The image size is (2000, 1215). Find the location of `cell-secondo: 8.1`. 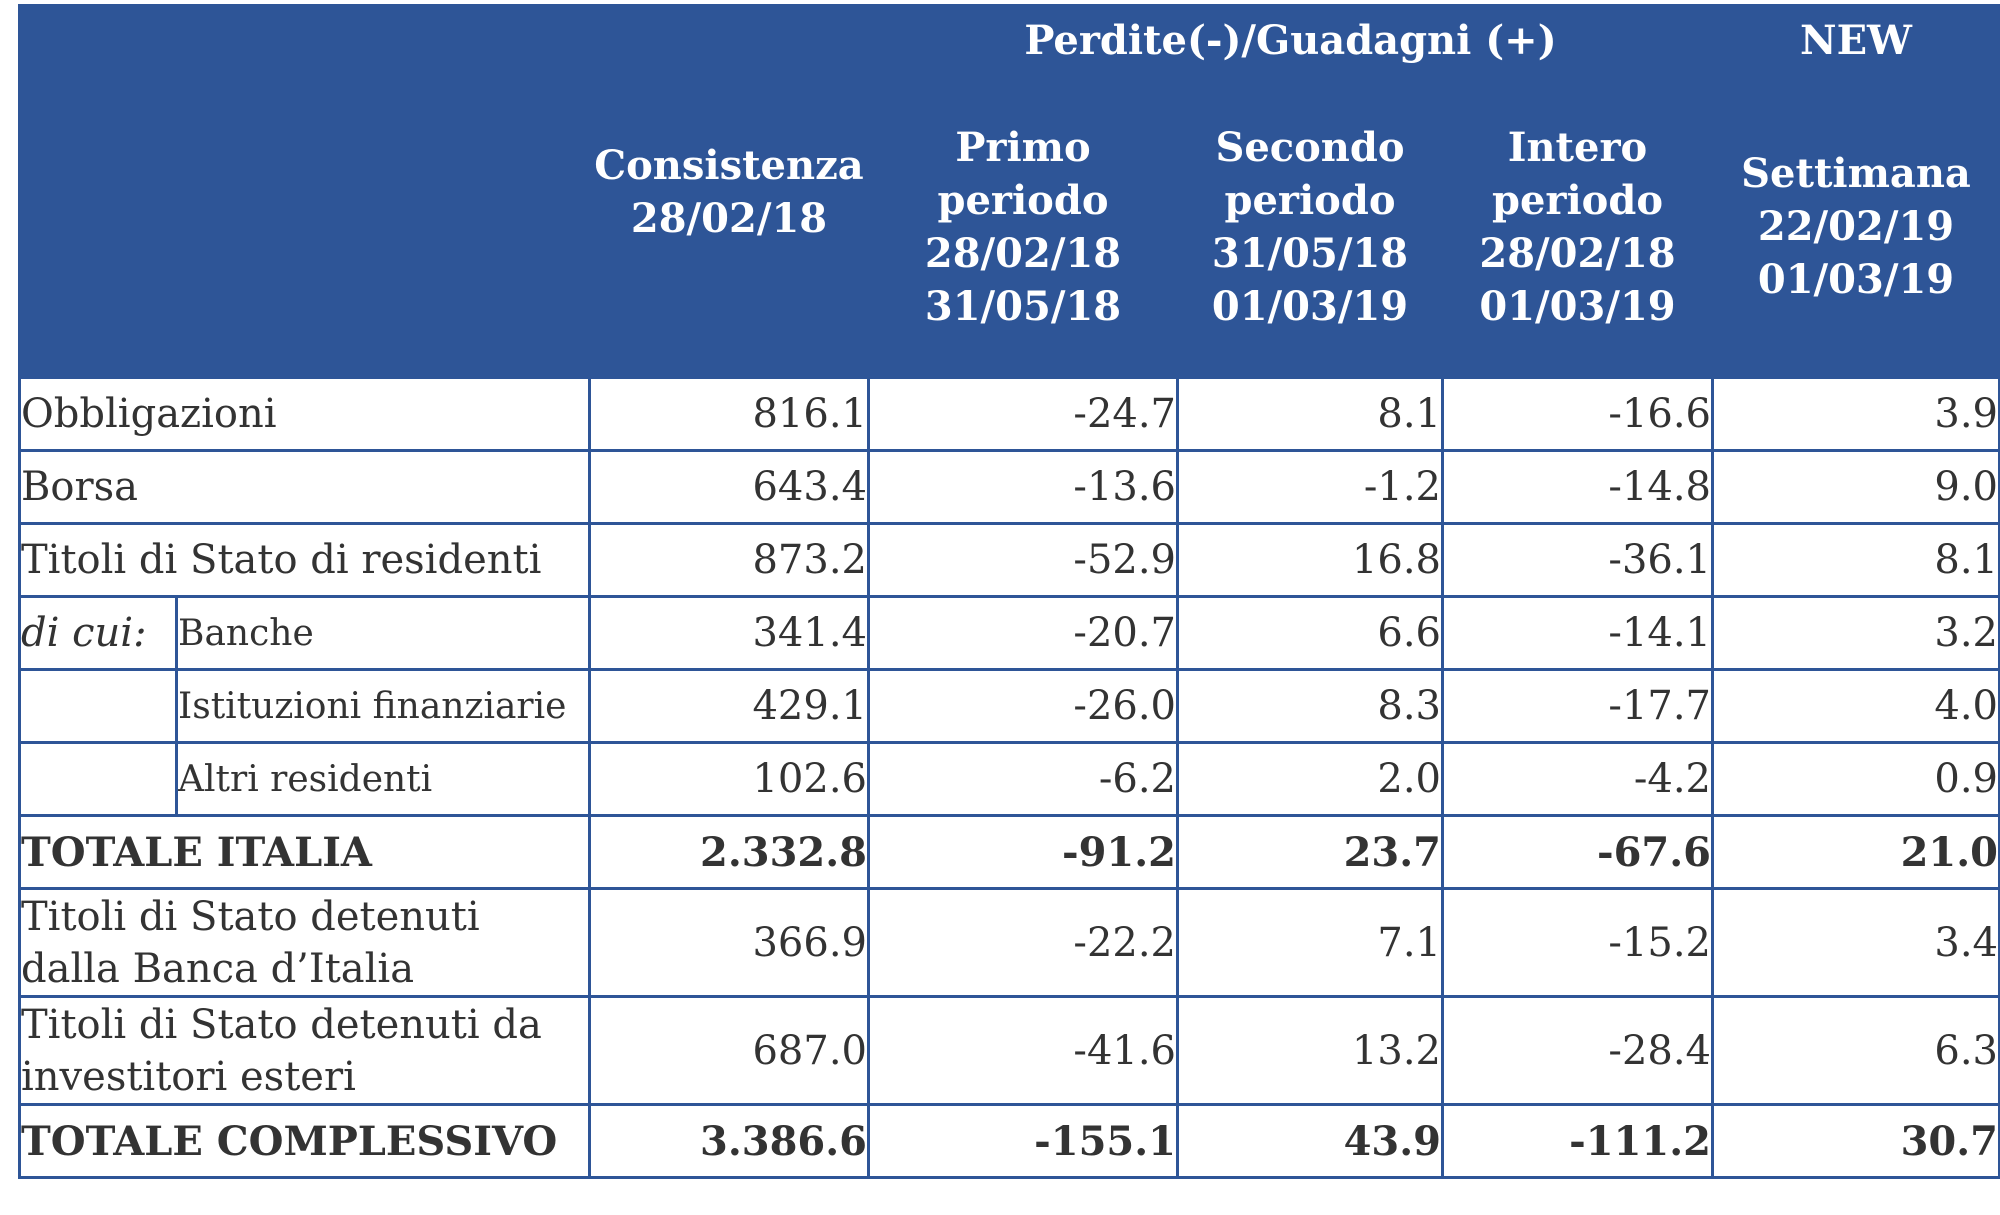

cell-secondo: 8.1 is located at coordinates (1310, 414).